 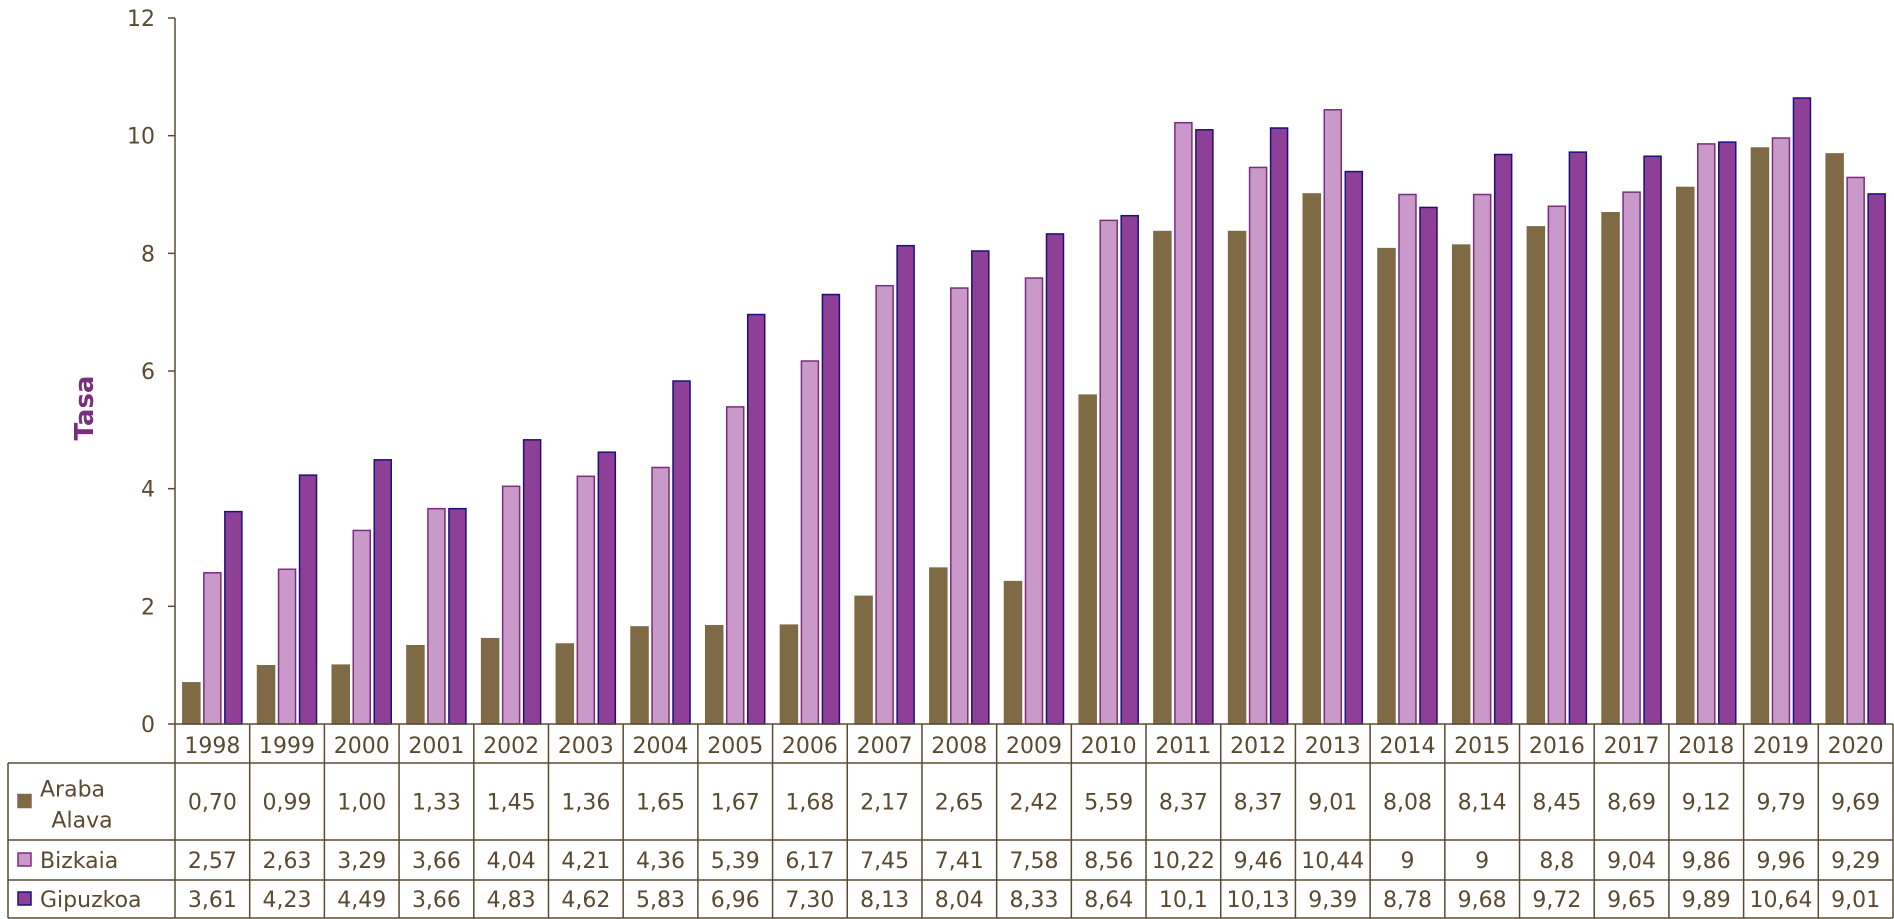 What do you see at coordinates (361, 627) in the screenshot?
I see `bar-bizkaia-2000` at bounding box center [361, 627].